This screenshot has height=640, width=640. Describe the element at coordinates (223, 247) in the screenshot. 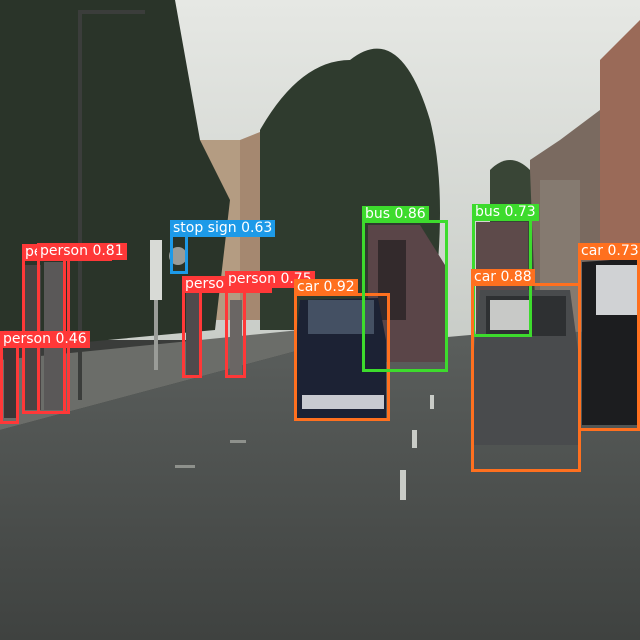

I see `stop-sign-detection-box: stop sign 0.63` at that location.